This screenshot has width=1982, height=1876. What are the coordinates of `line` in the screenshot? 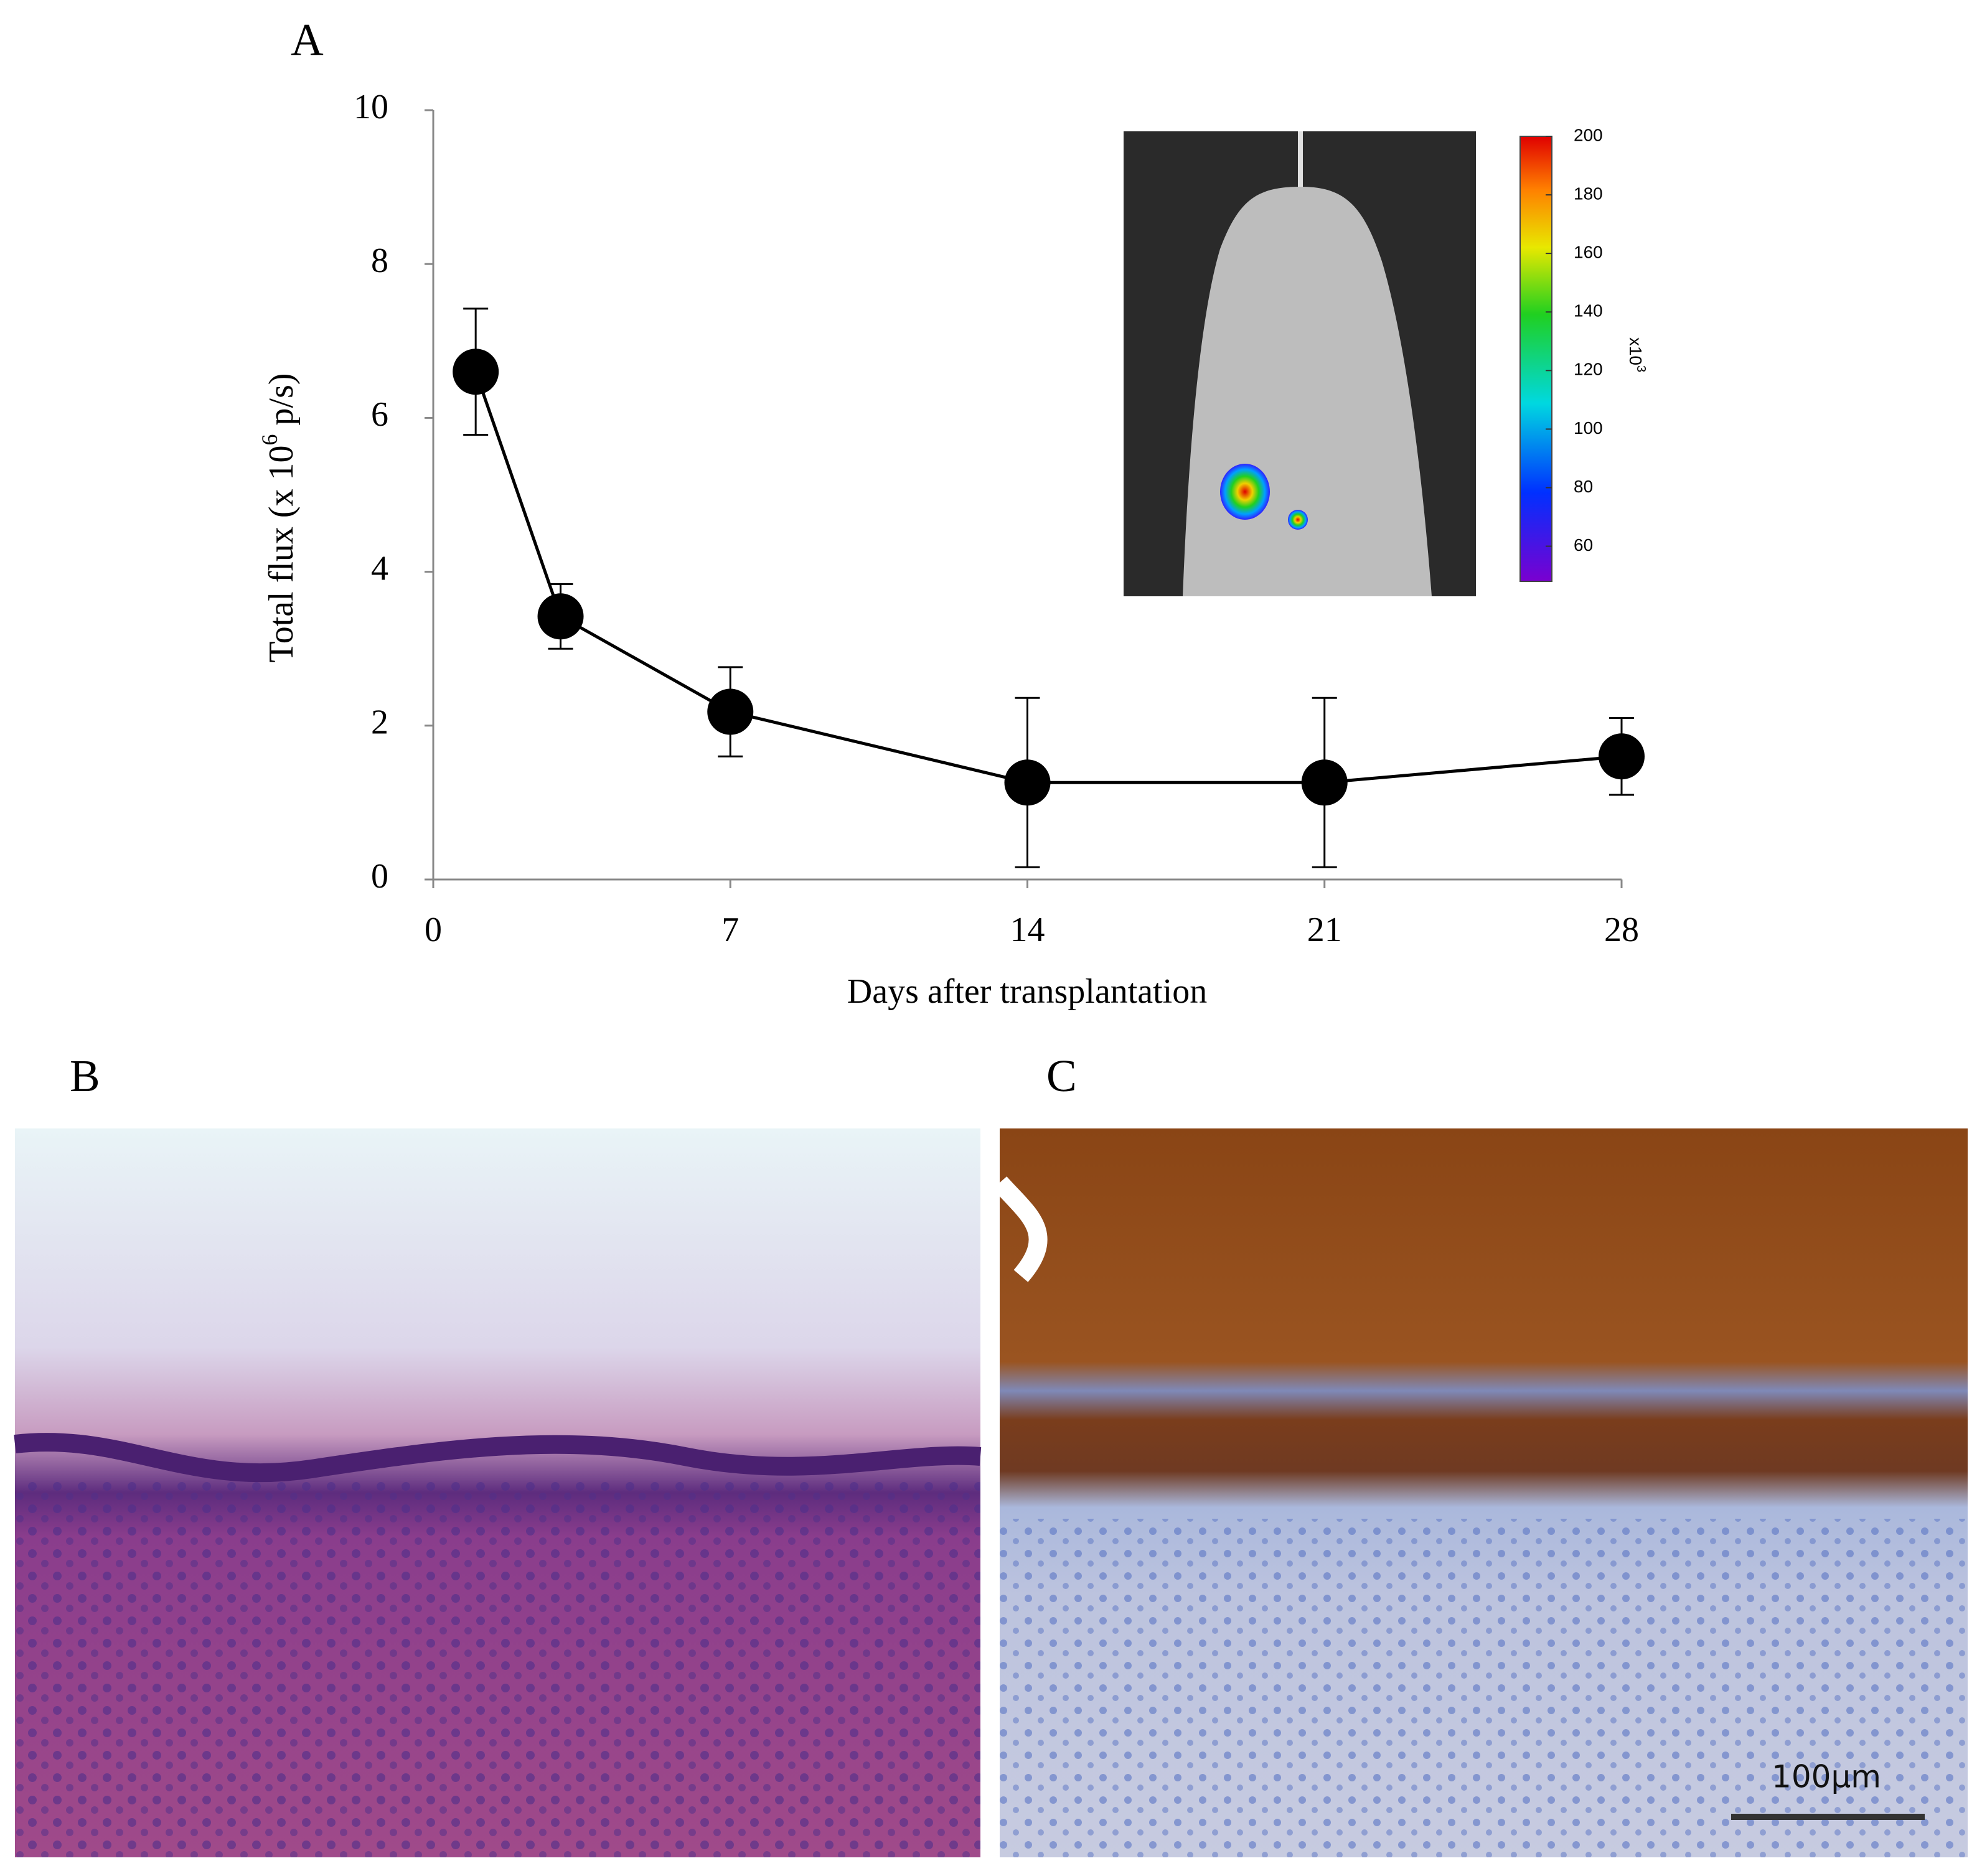 It's located at (1048, 577).